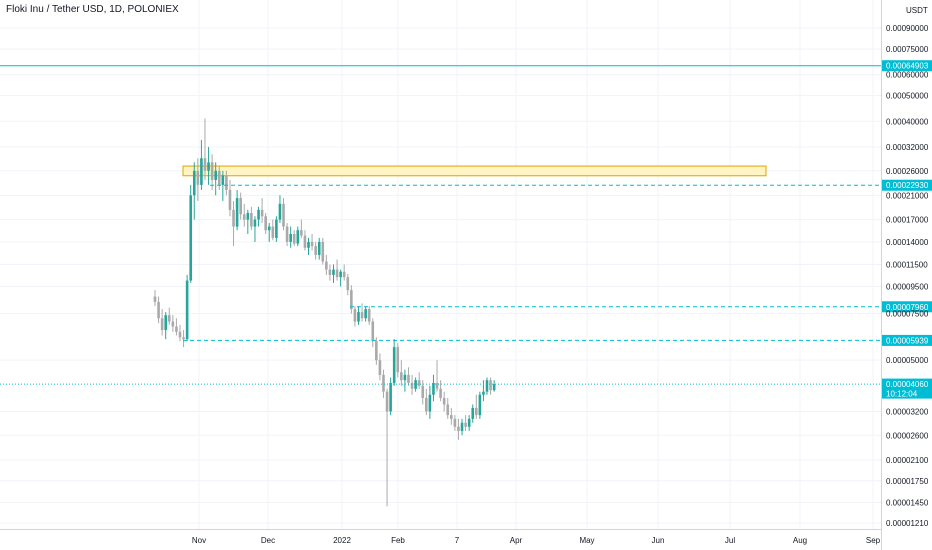  I want to click on price-level-tag-label: 0.00064903, so click(907, 66).